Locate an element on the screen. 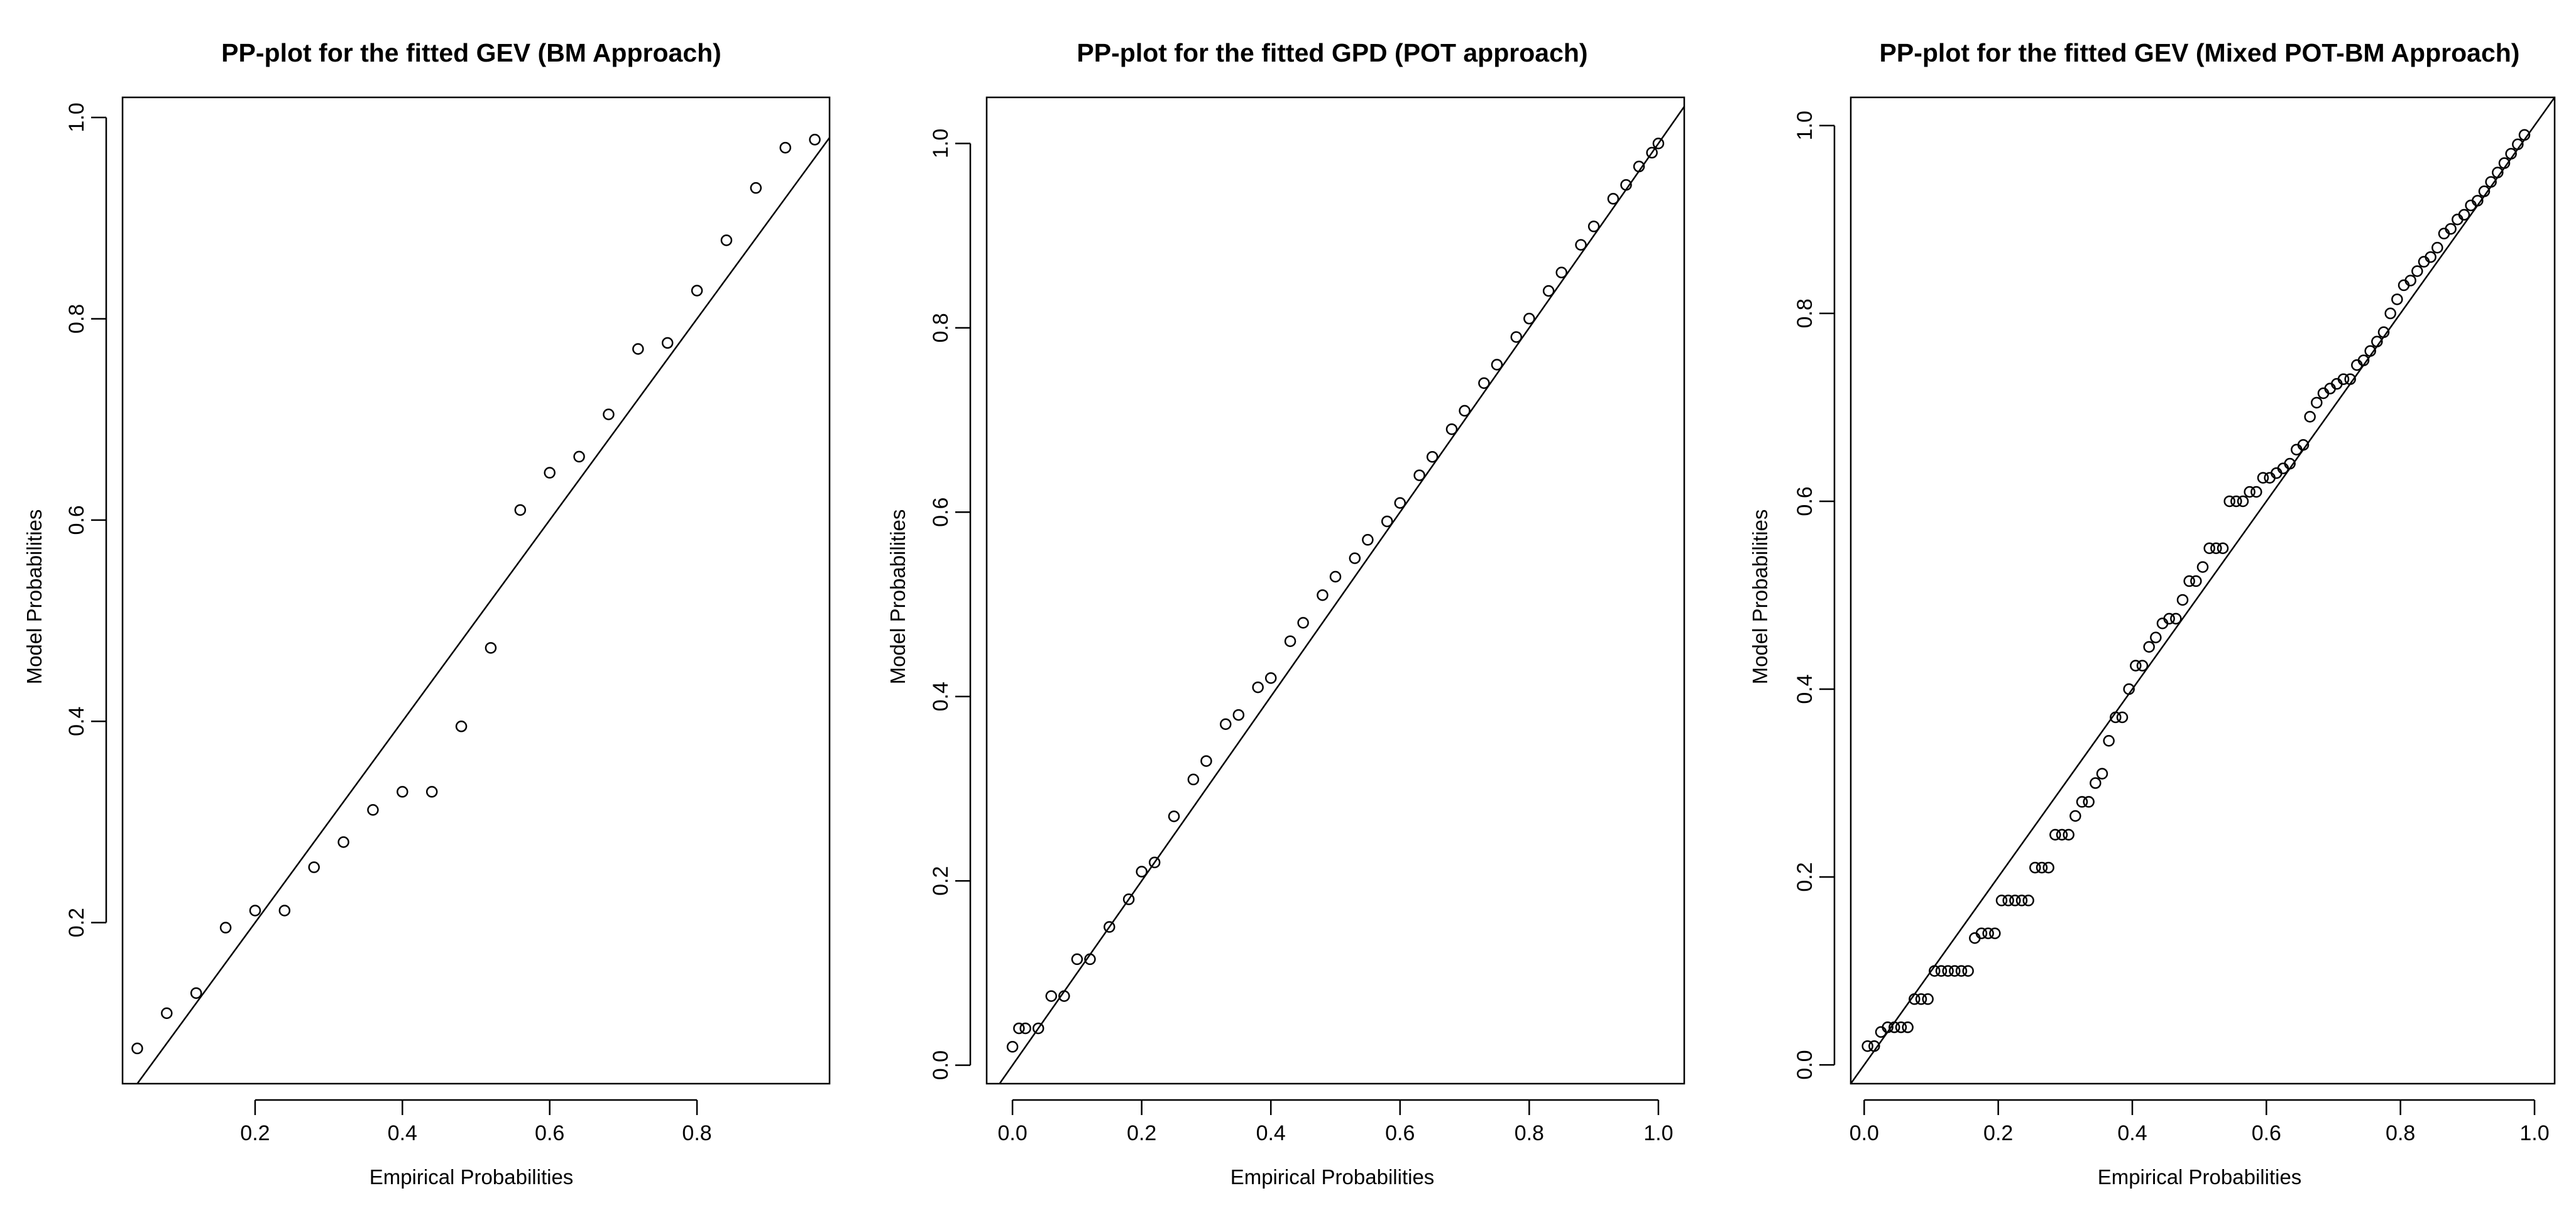 This screenshot has width=2576, height=1225. x-tick-label: 0.0 is located at coordinates (1012, 1133).